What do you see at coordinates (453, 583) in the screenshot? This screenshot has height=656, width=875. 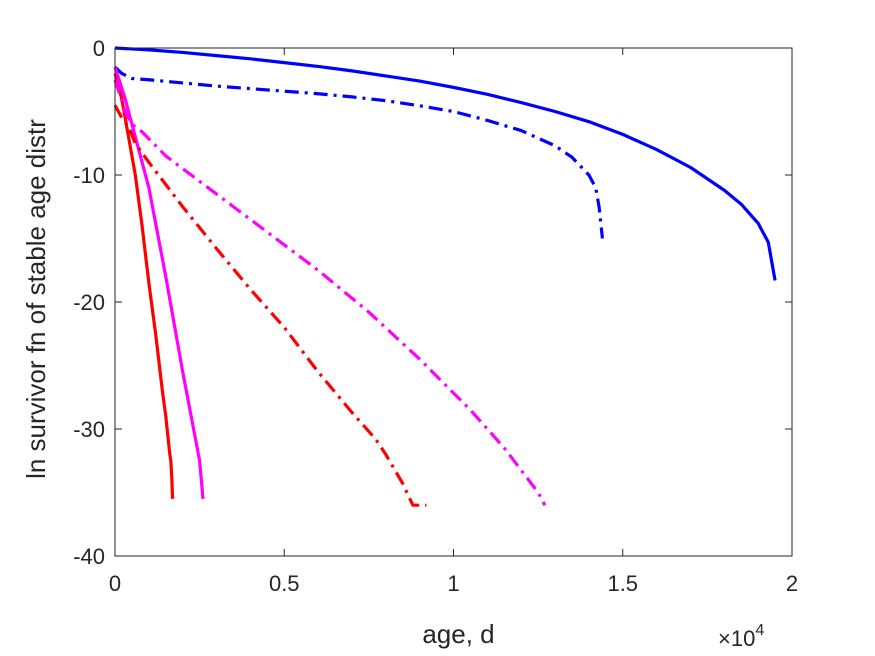 I see `x-tick-label: 1` at bounding box center [453, 583].